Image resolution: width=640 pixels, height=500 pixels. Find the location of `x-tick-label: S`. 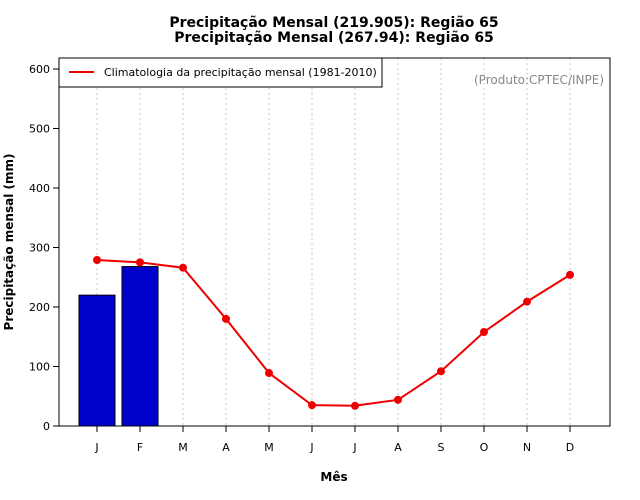

x-tick-label: S is located at coordinates (441, 447).